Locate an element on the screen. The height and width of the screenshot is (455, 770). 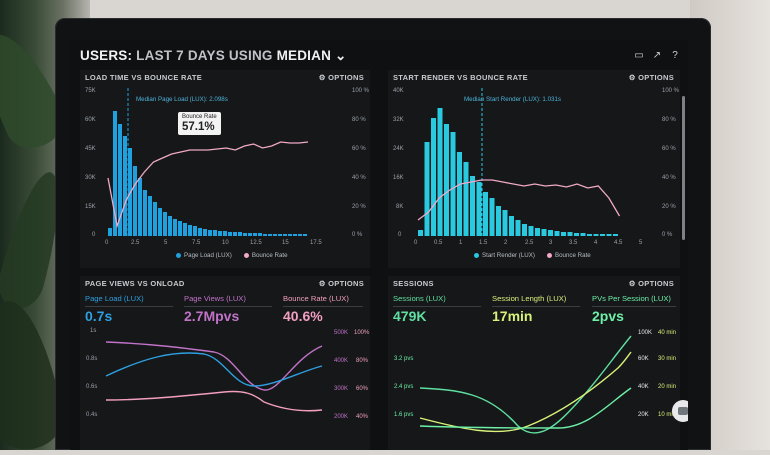
tooltip-label: Bounce Rate is located at coordinates (199, 117).